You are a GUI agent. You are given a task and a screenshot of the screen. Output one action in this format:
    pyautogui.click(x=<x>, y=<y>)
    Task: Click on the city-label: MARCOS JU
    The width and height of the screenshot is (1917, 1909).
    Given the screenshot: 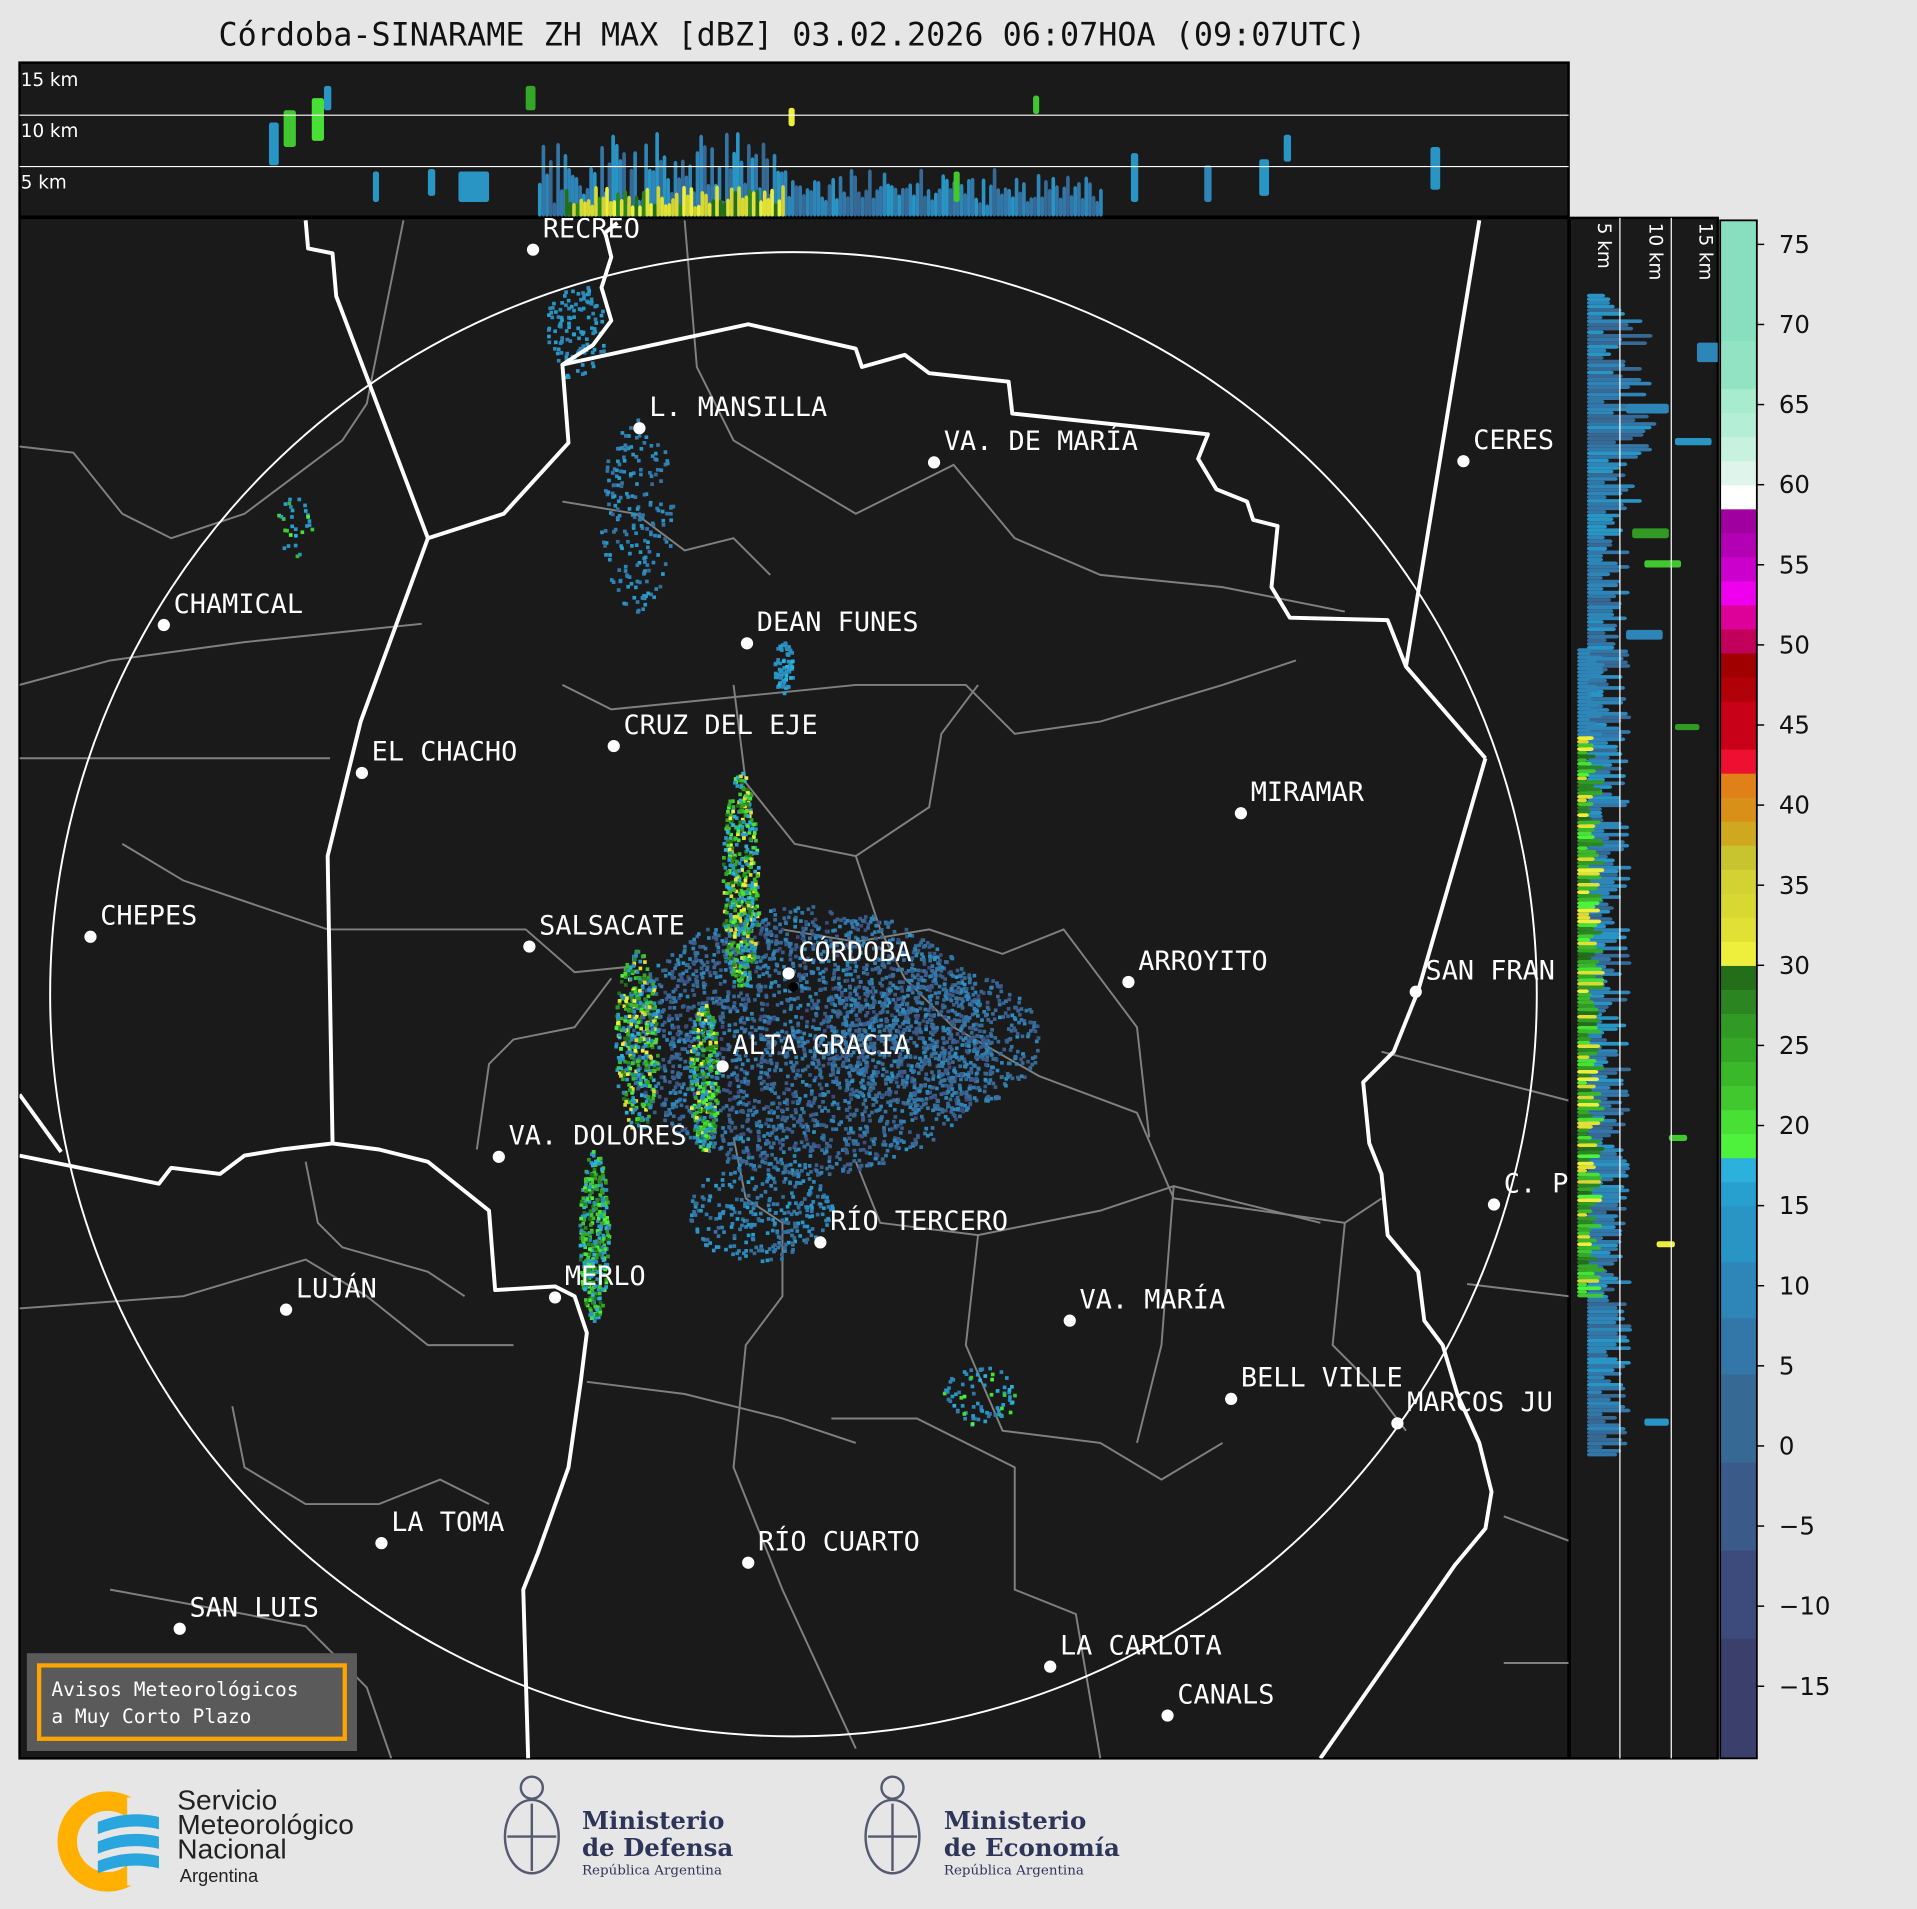 What is the action you would take?
    pyautogui.click(x=1480, y=1402)
    